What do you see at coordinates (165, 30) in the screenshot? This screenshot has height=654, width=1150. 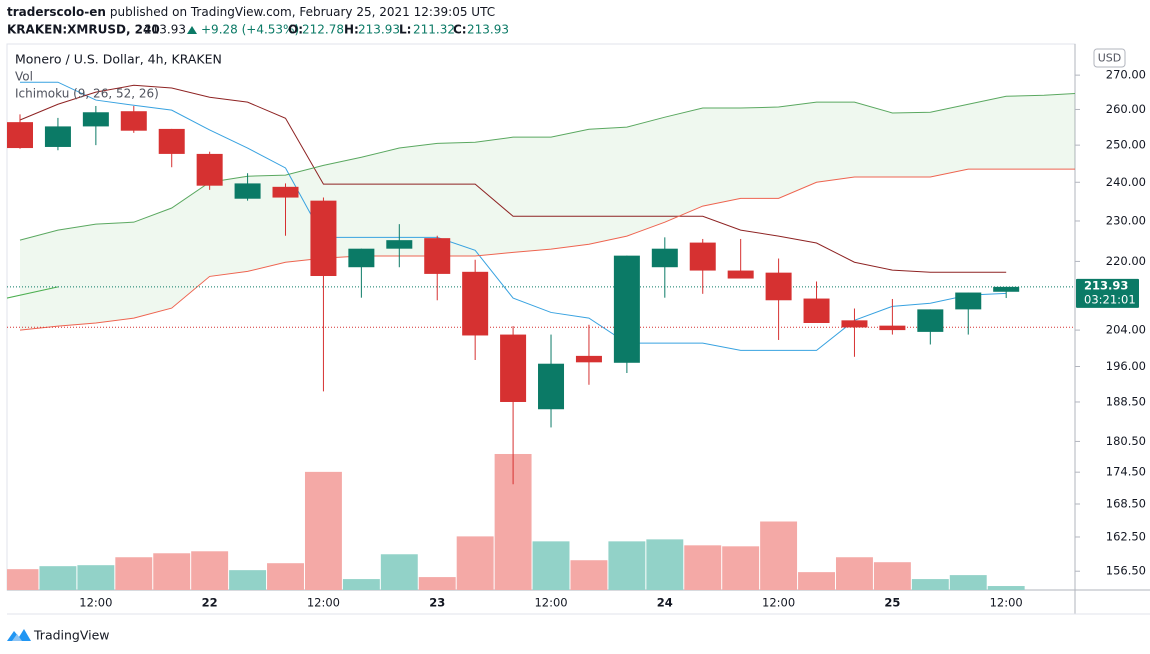 I see `last-price: 213.93` at bounding box center [165, 30].